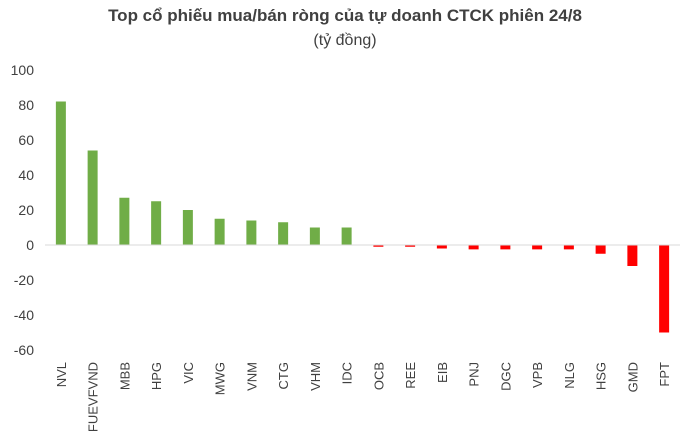  Describe the element at coordinates (124, 221) in the screenshot. I see `bar-mbb` at that location.